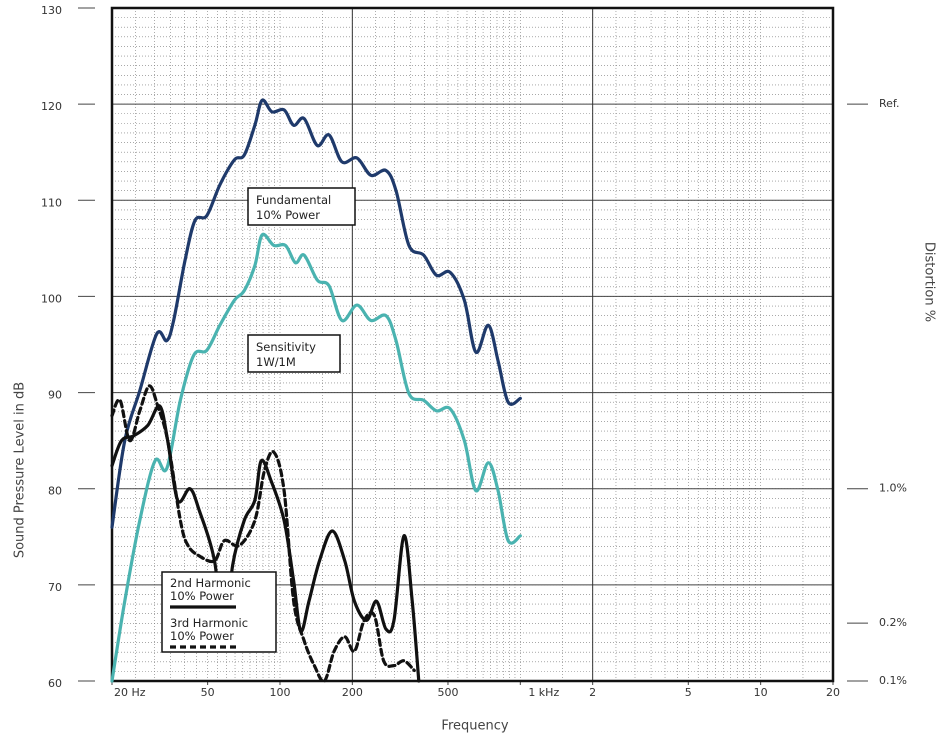 Image resolution: width=941 pixels, height=738 pixels. What do you see at coordinates (51, 202) in the screenshot?
I see `y-tick-label: 110` at bounding box center [51, 202].